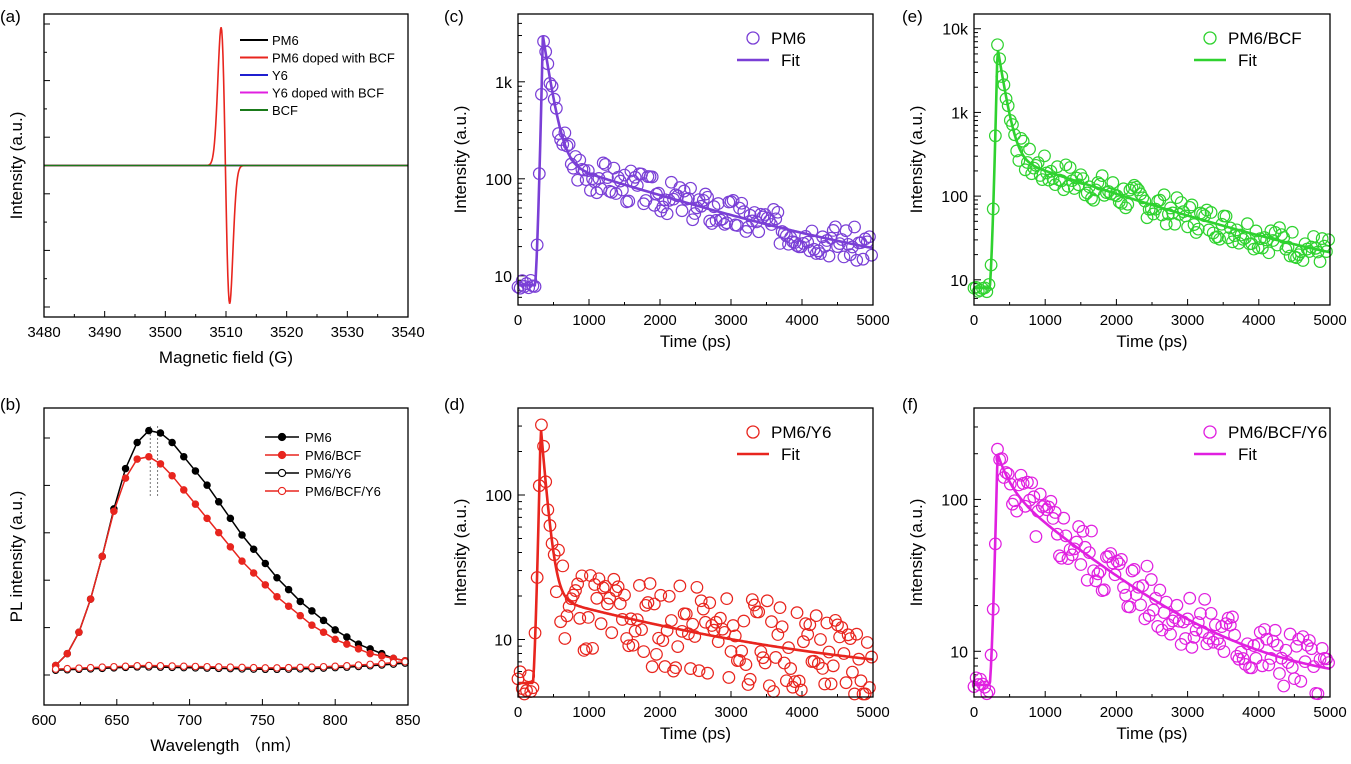 The width and height of the screenshot is (1351, 764). Describe the element at coordinates (955, 30) in the screenshot. I see `y-tick-label: 10k` at that location.